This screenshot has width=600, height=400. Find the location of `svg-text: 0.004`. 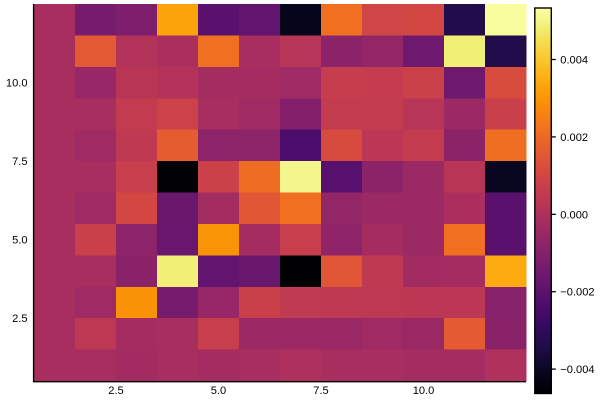

svg-text: 0.004 is located at coordinates (574, 61).